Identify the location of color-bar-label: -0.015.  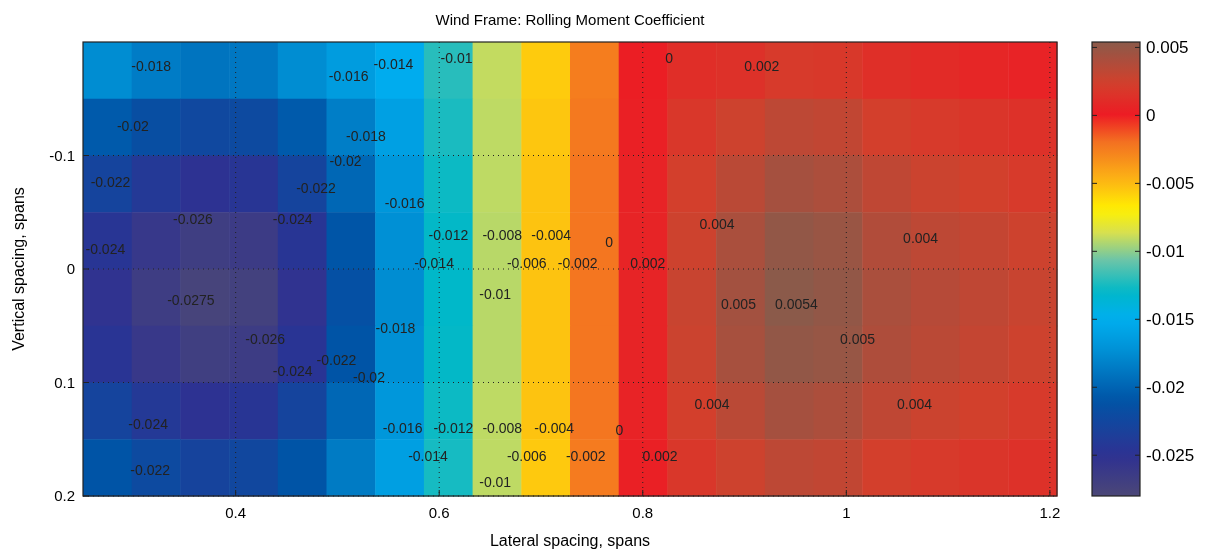
(1170, 320).